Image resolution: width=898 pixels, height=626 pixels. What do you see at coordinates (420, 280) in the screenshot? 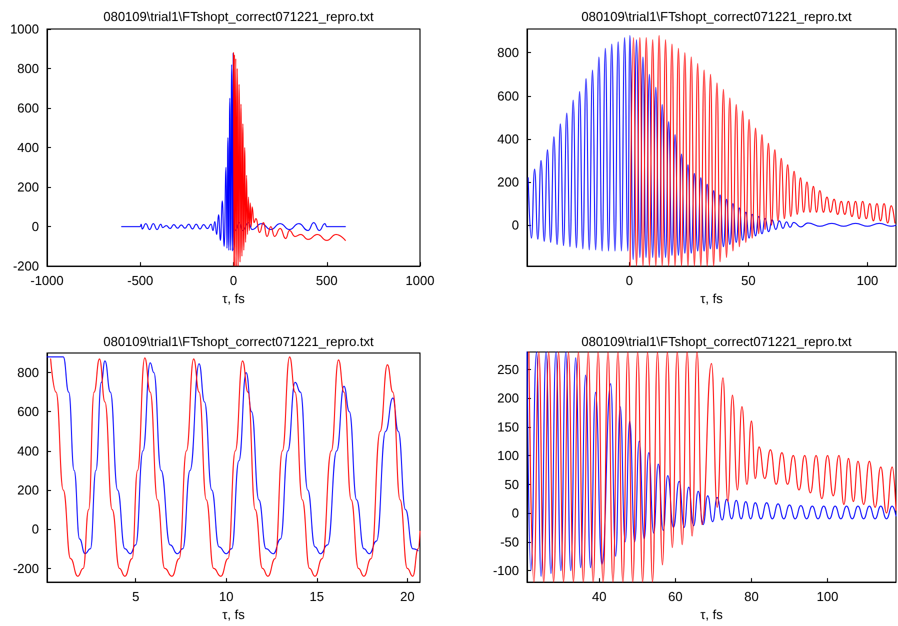
I see `x-tick-label: 1000` at bounding box center [420, 280].